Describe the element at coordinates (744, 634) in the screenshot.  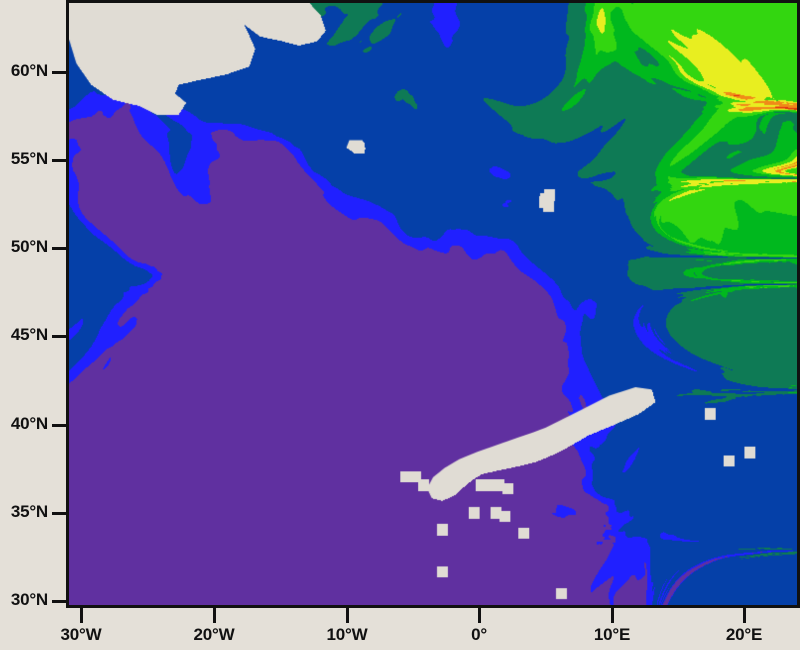
I see `x-tick-label: 20°E` at that location.